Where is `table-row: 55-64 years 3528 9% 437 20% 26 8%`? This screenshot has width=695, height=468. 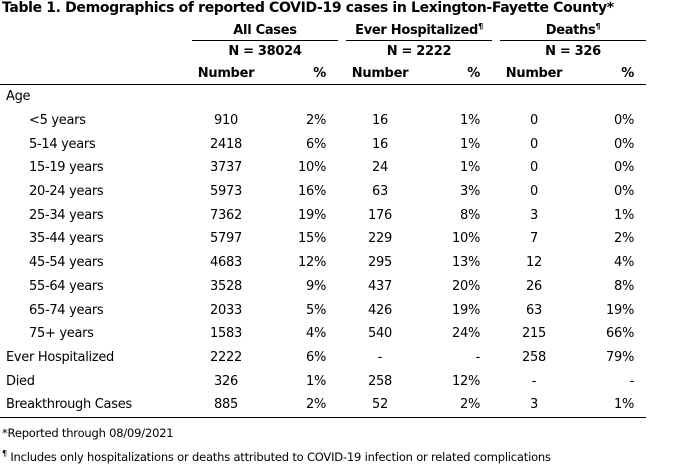 table-row: 55-64 years 3528 9% 437 20% 26 8% is located at coordinates (323, 287).